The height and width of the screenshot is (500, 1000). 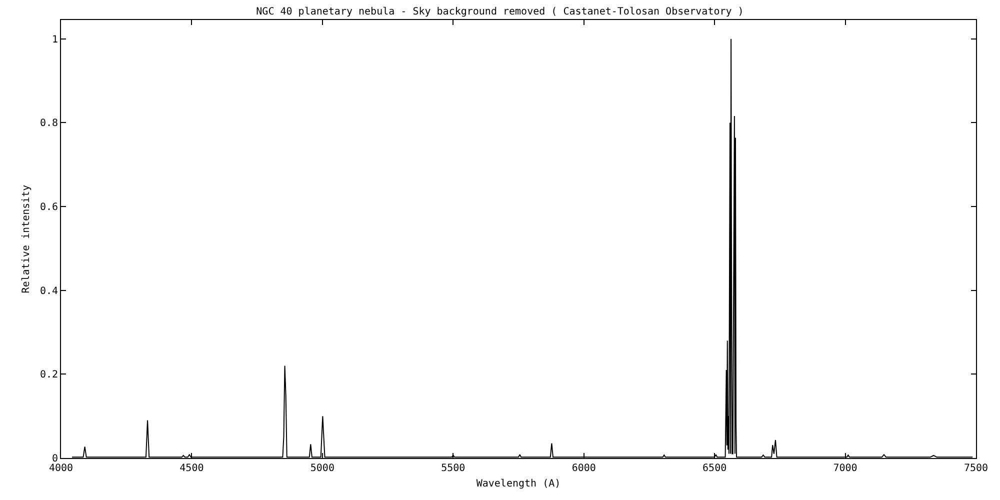 I want to click on y-axis-title: Relative intensity, so click(x=26, y=239).